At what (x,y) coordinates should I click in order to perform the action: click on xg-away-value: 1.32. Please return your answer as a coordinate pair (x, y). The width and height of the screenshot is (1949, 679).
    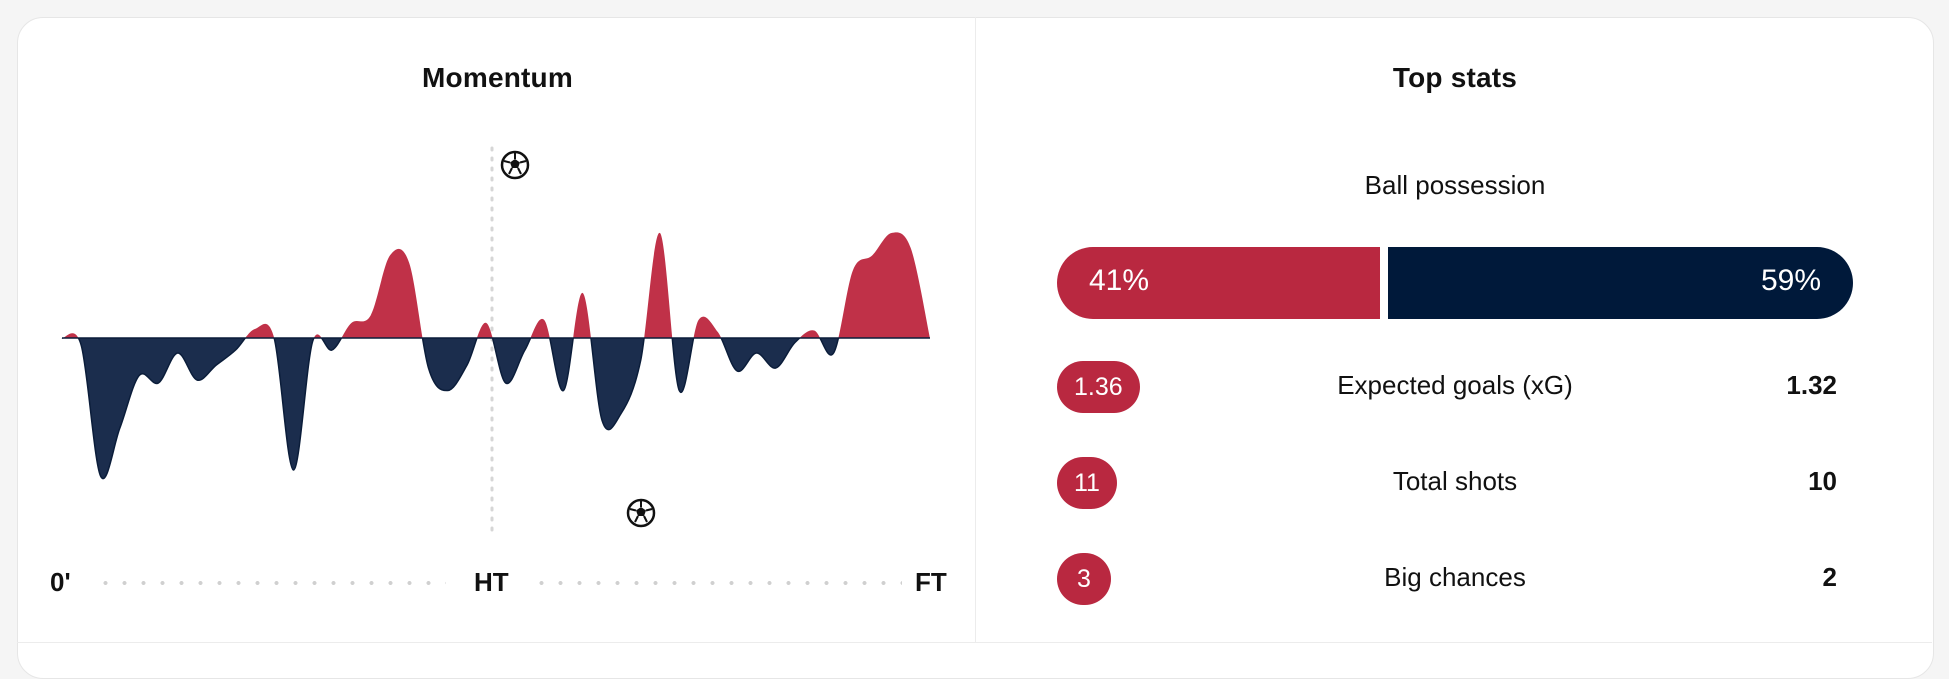
    Looking at the image, I should click on (1811, 385).